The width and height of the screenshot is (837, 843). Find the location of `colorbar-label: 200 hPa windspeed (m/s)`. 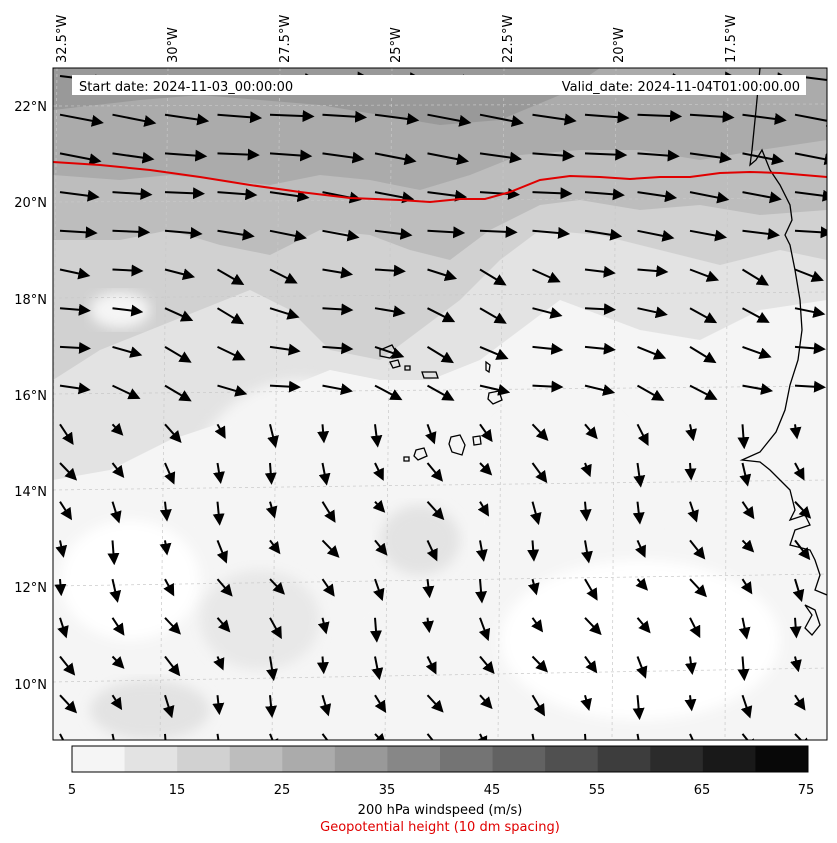

colorbar-label: 200 hPa windspeed (m/s) is located at coordinates (440, 810).